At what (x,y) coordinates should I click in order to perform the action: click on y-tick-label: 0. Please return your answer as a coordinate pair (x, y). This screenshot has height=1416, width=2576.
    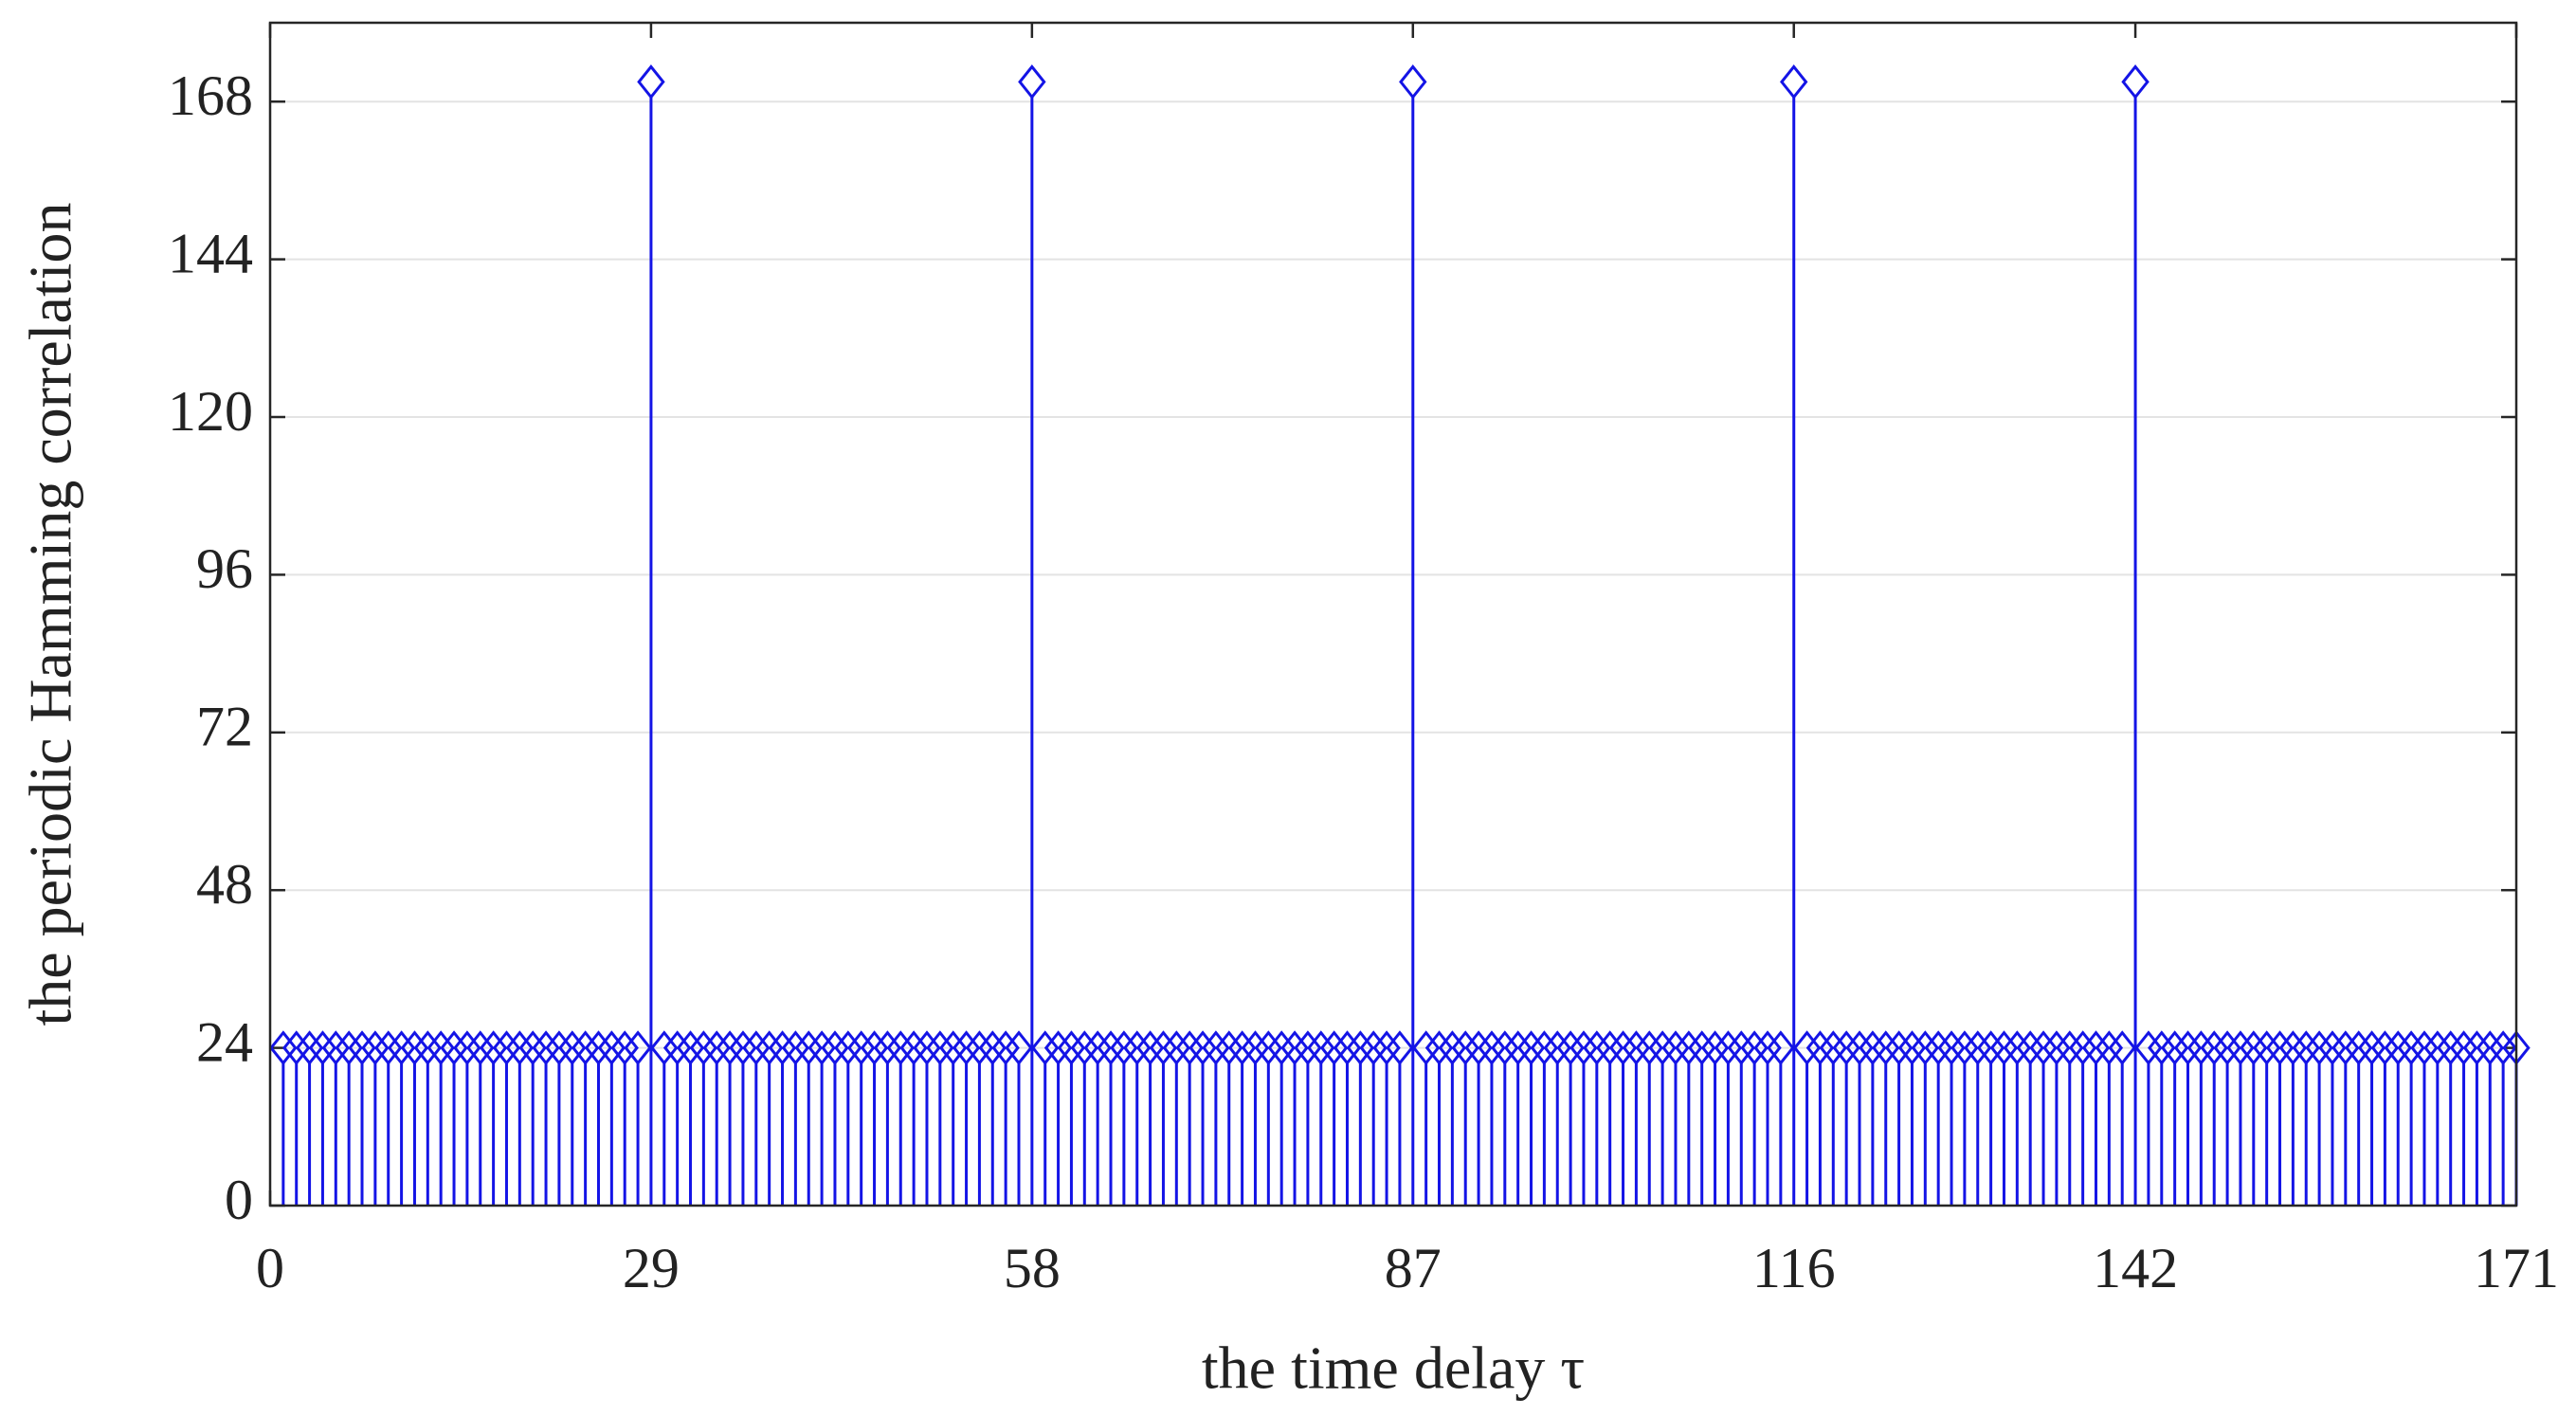
    Looking at the image, I should click on (239, 1200).